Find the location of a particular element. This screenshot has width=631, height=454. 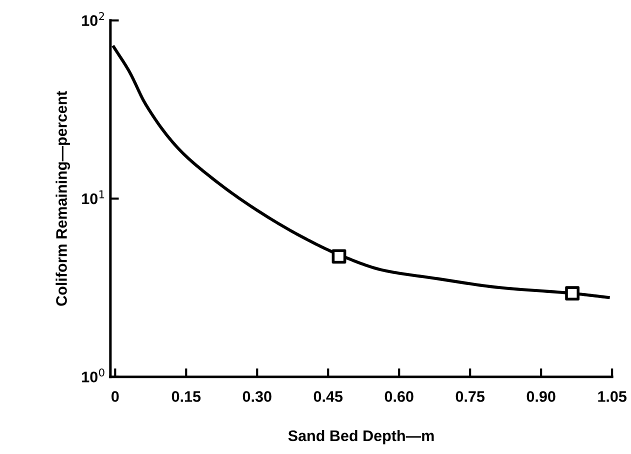

x-tick-label: 0.90 is located at coordinates (541, 396).